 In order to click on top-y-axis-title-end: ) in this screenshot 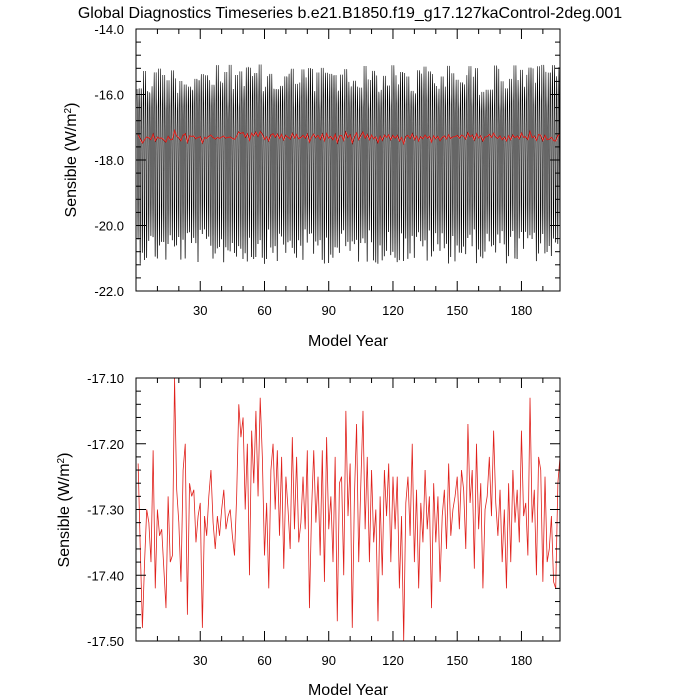, I will do `click(71, 105)`.